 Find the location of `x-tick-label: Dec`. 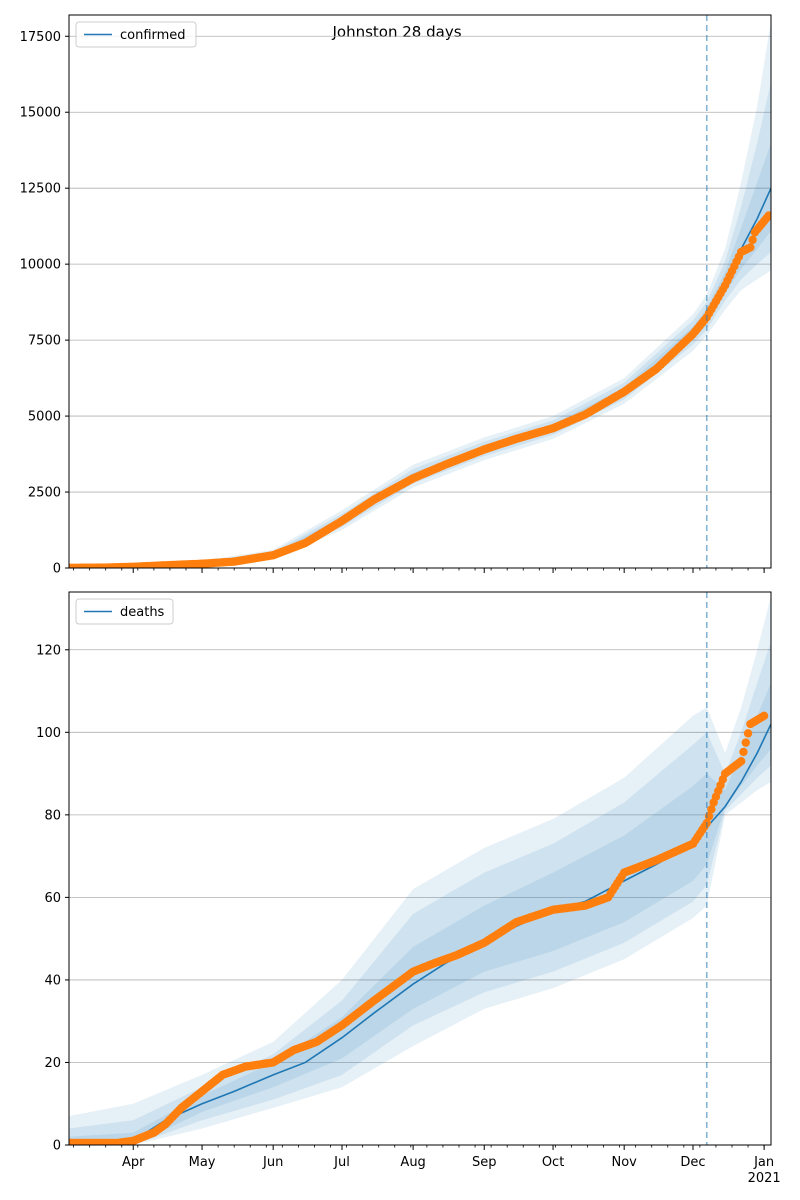

x-tick-label: Dec is located at coordinates (692, 1162).